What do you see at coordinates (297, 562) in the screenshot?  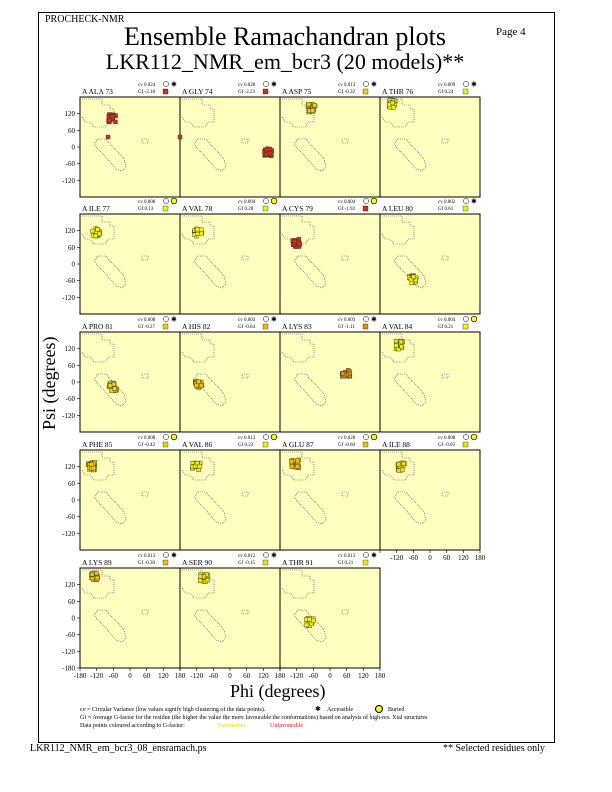 I see `residue-label: A THR 91` at bounding box center [297, 562].